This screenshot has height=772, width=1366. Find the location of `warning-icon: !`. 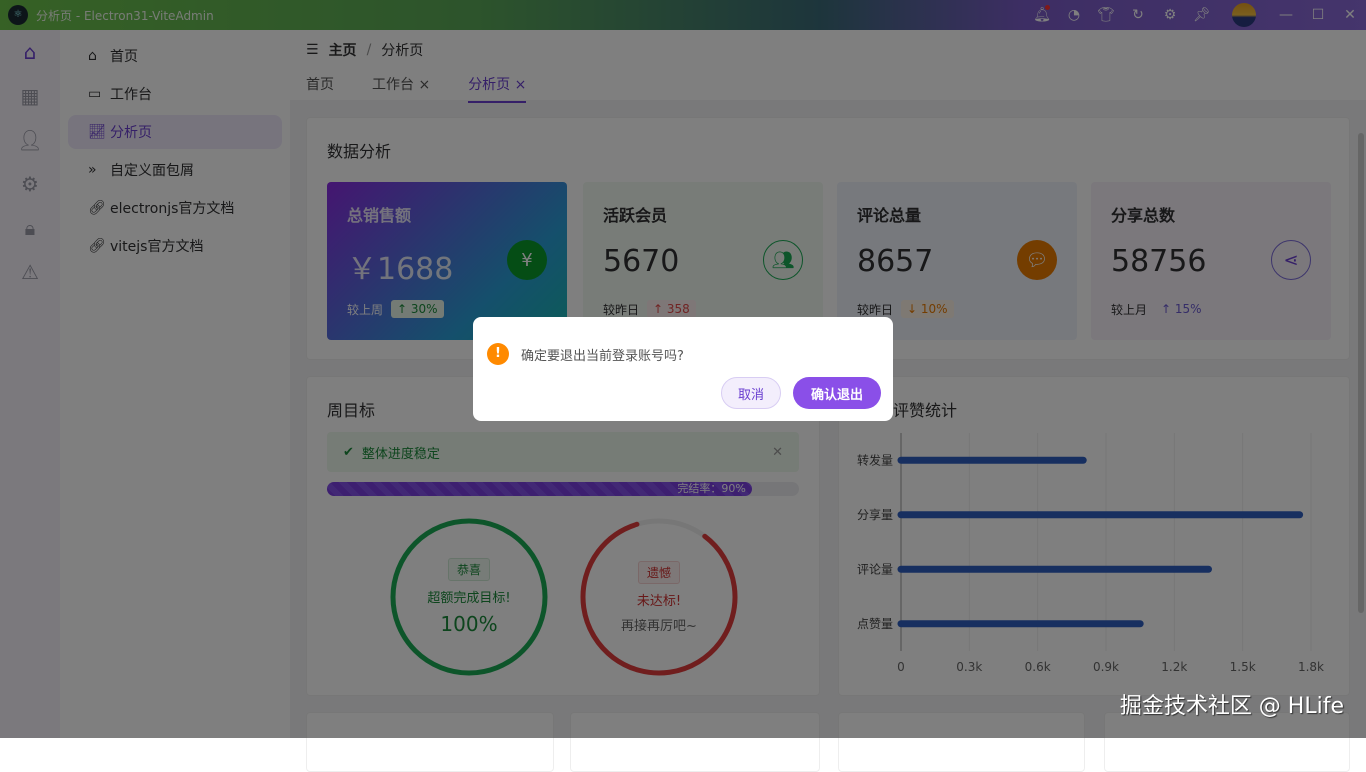

warning-icon: ! is located at coordinates (498, 354).